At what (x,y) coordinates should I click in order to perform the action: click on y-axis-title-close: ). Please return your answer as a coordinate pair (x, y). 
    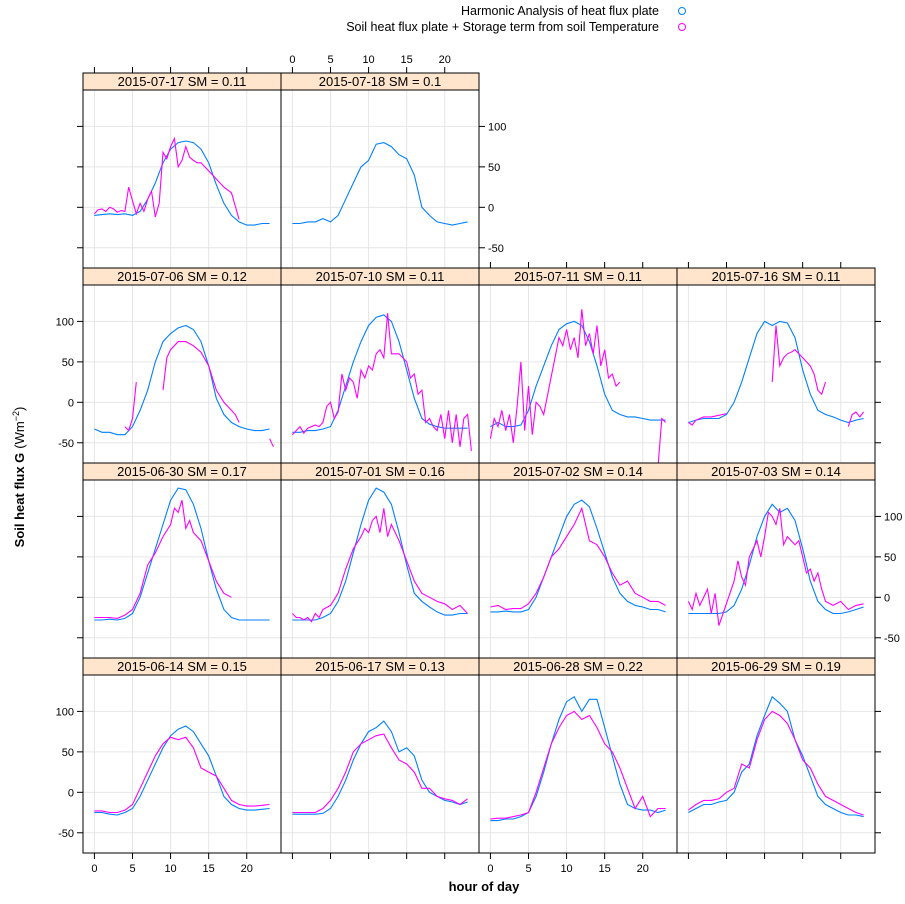
    Looking at the image, I should click on (19, 409).